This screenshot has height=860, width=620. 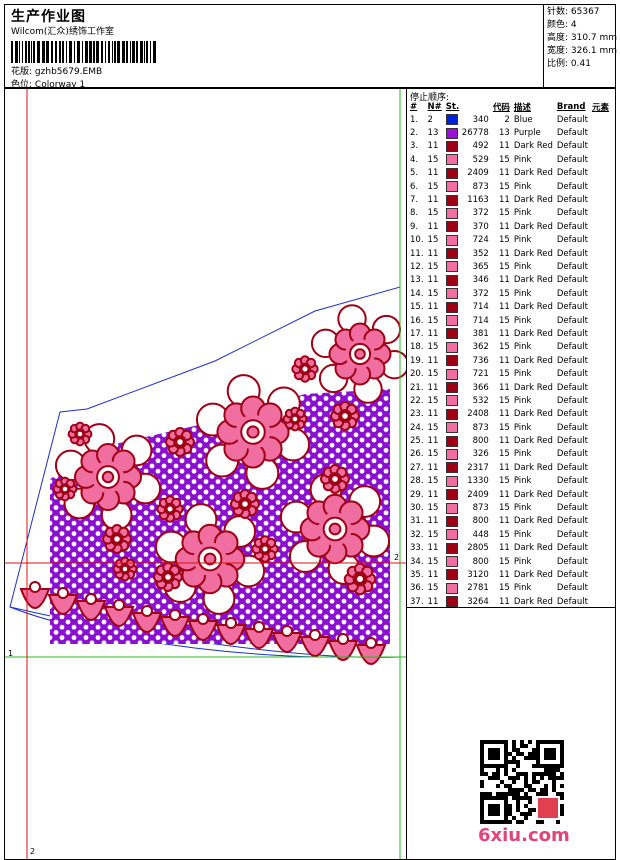 What do you see at coordinates (509, 240) in the screenshot?
I see `table-row: 10. 15 724 15 Pink Default` at bounding box center [509, 240].